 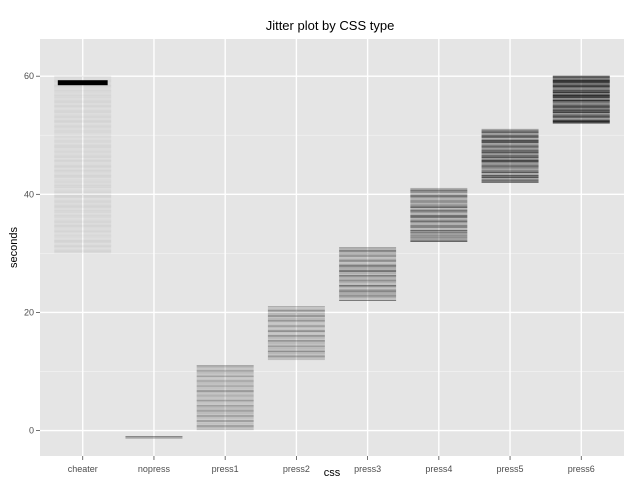 I want to click on x-tick-label: press6, so click(x=581, y=469).